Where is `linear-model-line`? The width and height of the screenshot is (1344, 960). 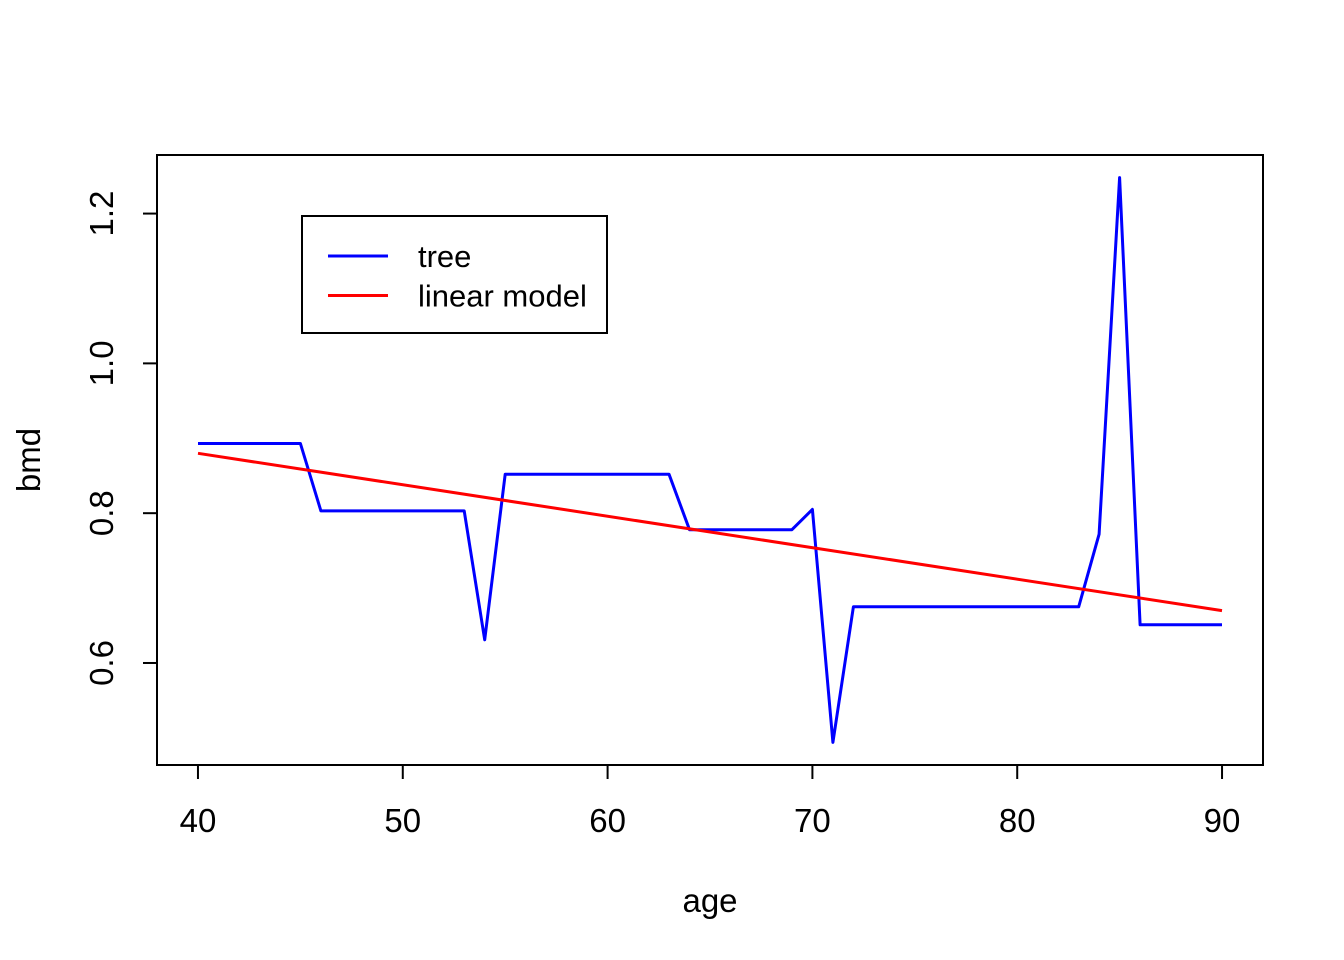 linear-model-line is located at coordinates (710, 532).